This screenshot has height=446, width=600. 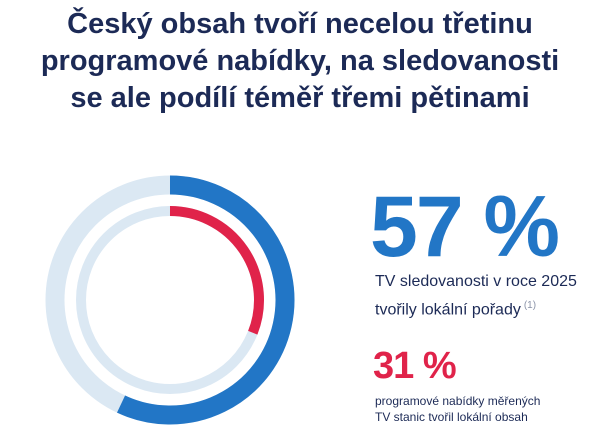 I want to click on description-text: tvořily lokální pořady, so click(x=448, y=310).